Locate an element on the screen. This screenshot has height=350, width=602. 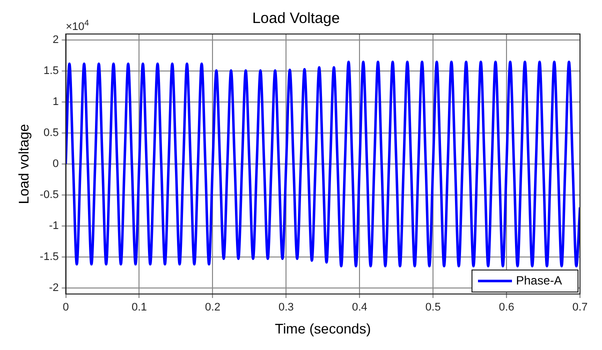
legend-label: Phase-A is located at coordinates (539, 280).